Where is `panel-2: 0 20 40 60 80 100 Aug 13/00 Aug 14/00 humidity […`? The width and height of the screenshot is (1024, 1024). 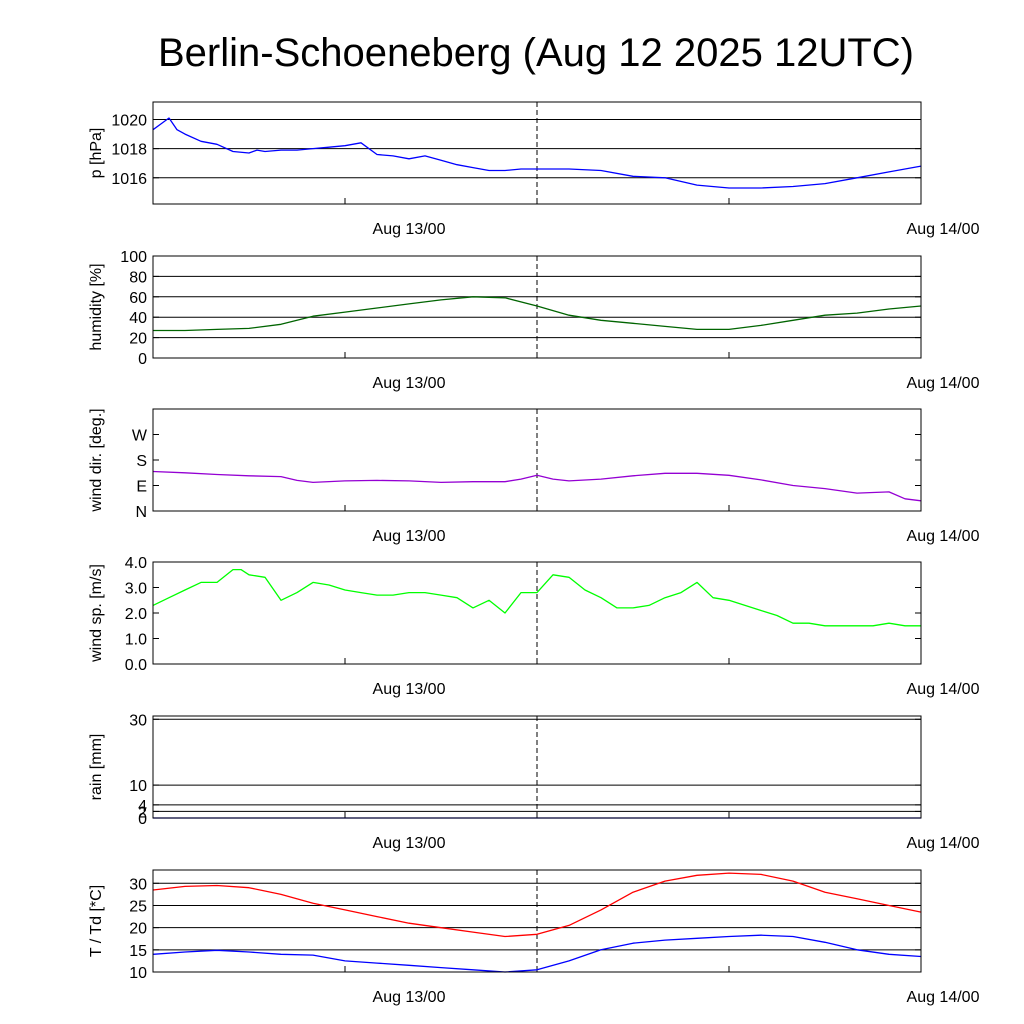
panel-2: 0 20 40 60 80 100 Aug 13/00 Aug 14/00 humidity [… is located at coordinates (534, 320).